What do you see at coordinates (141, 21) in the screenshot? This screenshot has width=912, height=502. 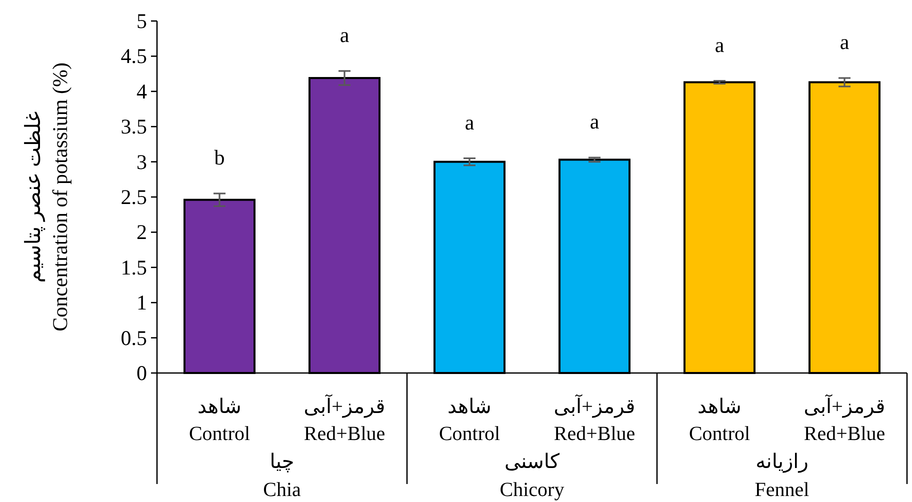 I see `y-tick-label: 5` at bounding box center [141, 21].